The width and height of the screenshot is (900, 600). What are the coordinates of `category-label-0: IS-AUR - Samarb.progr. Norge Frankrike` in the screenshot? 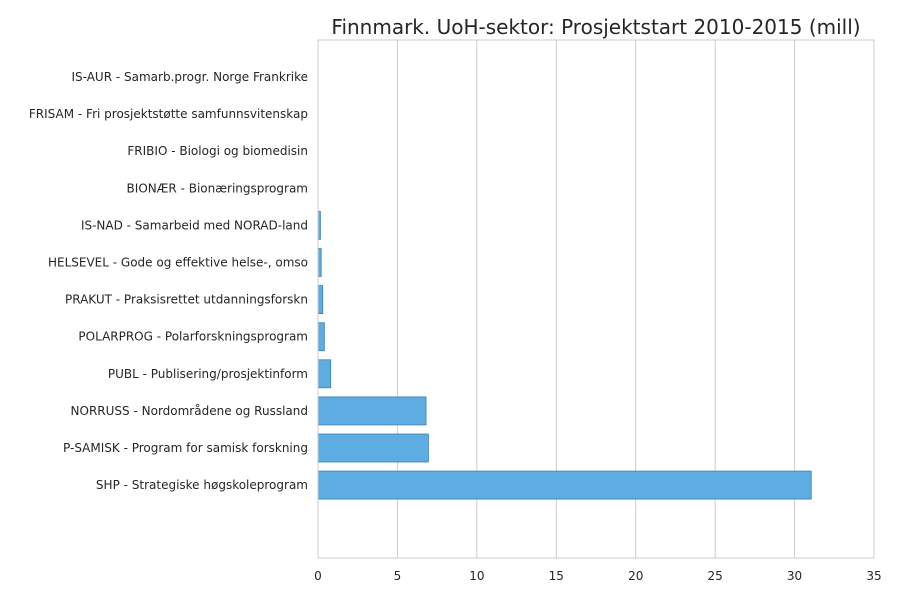 It's located at (190, 77).